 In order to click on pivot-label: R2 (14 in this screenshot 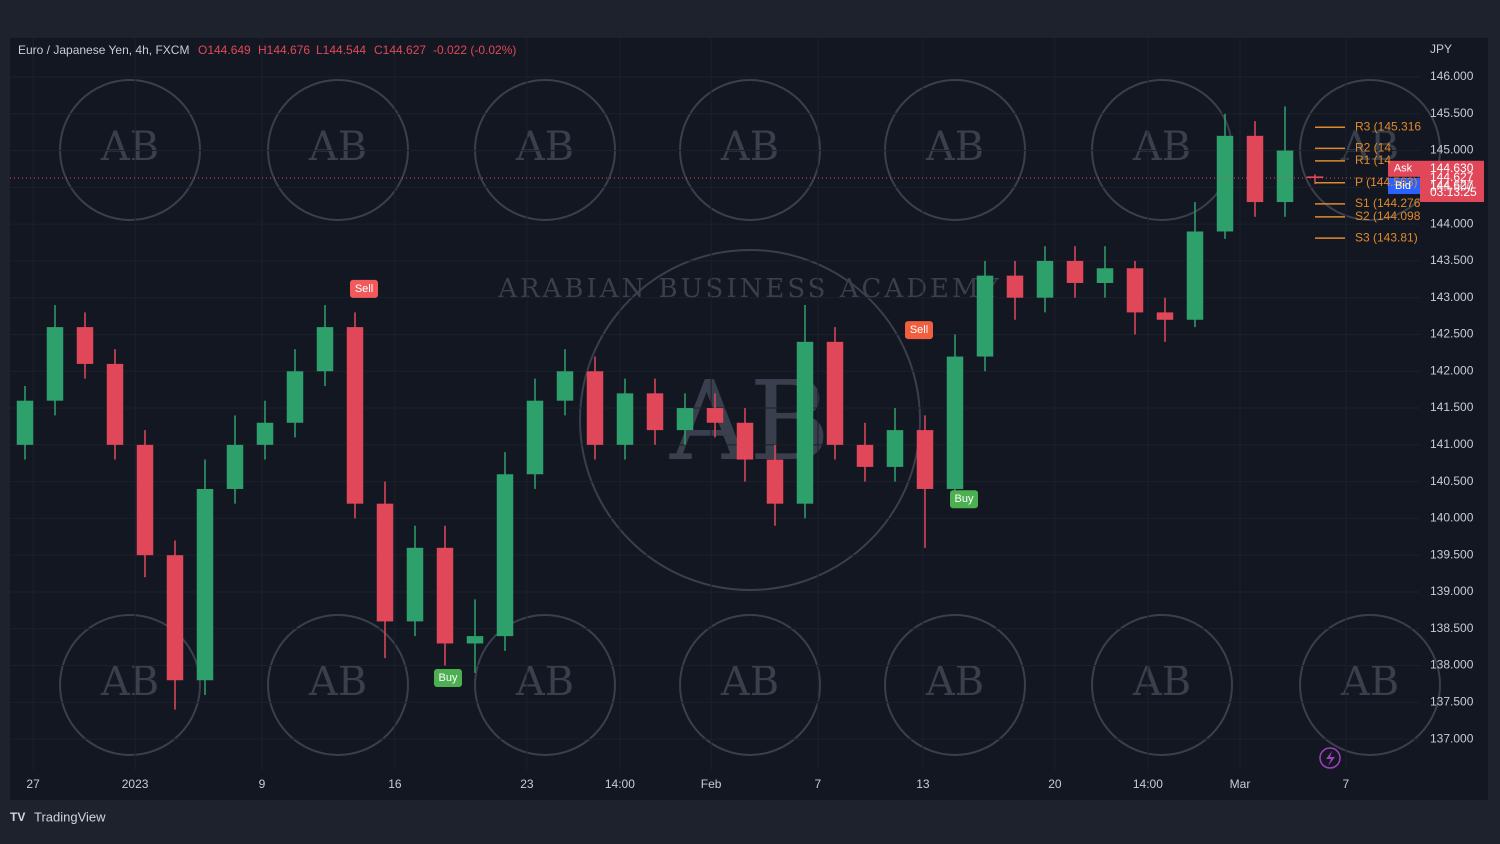, I will do `click(1373, 148)`.